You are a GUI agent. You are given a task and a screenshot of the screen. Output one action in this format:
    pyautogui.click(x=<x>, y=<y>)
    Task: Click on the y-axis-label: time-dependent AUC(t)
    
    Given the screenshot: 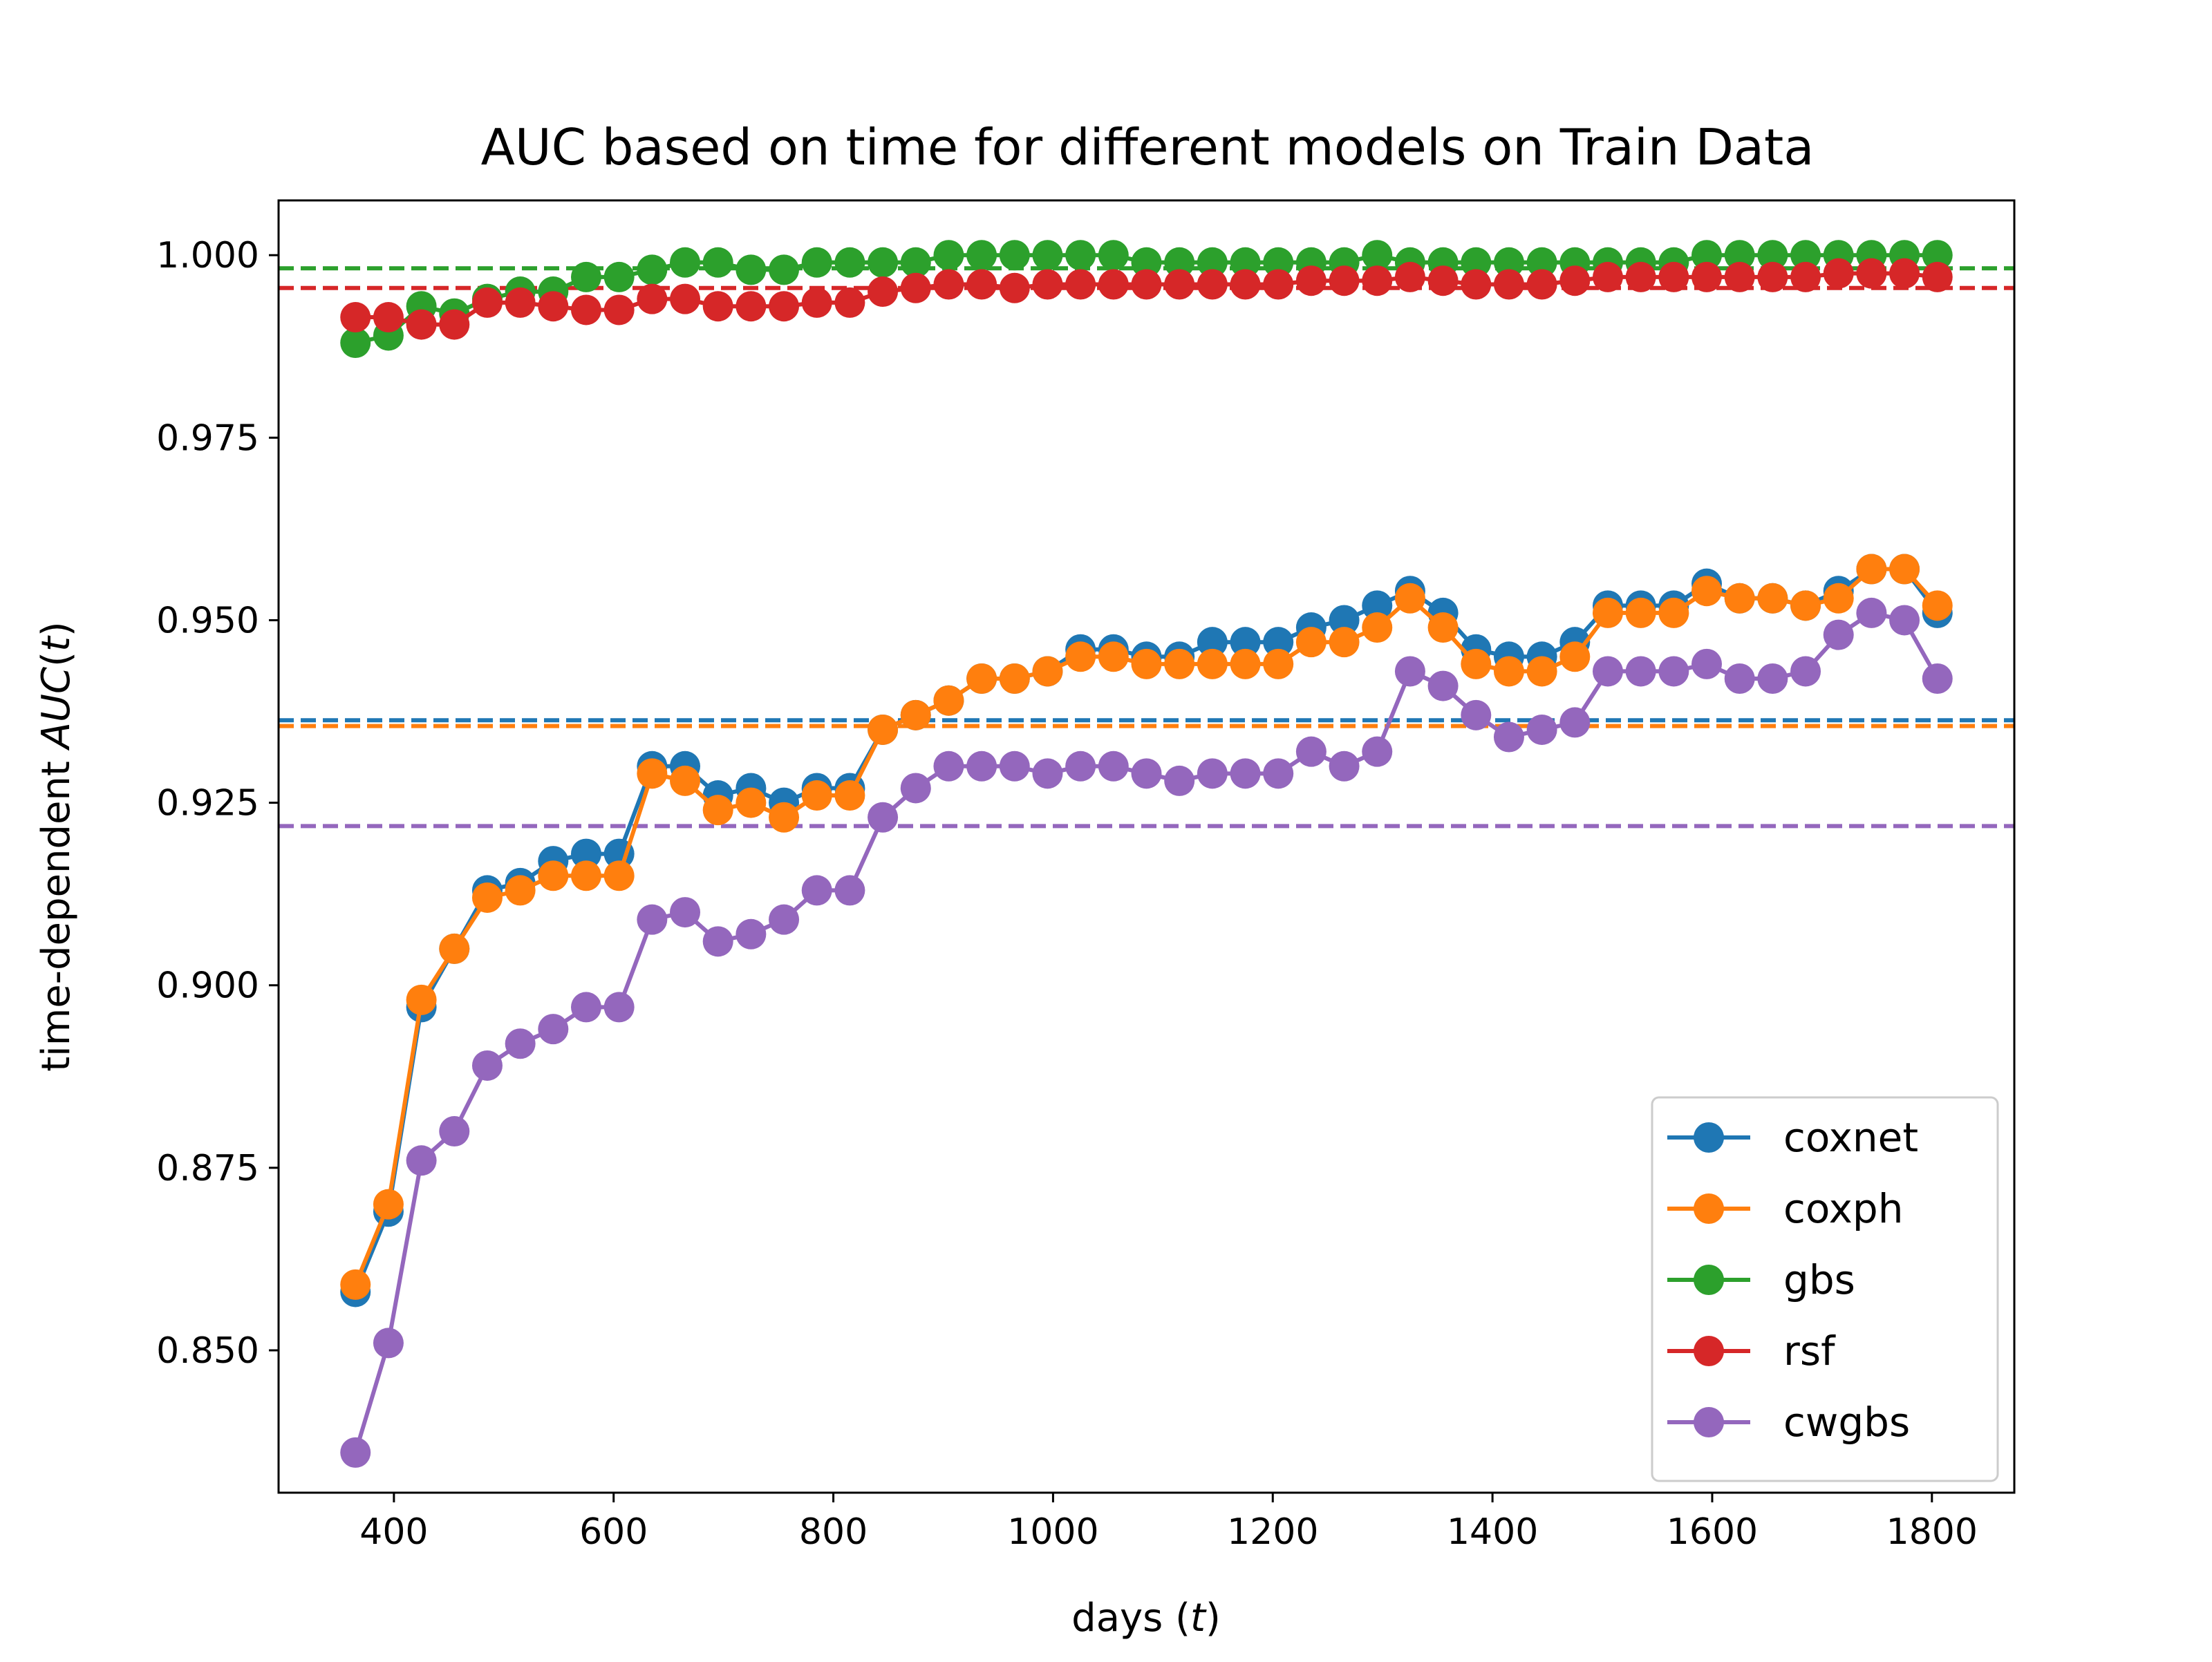 What is the action you would take?
    pyautogui.click(x=56, y=846)
    